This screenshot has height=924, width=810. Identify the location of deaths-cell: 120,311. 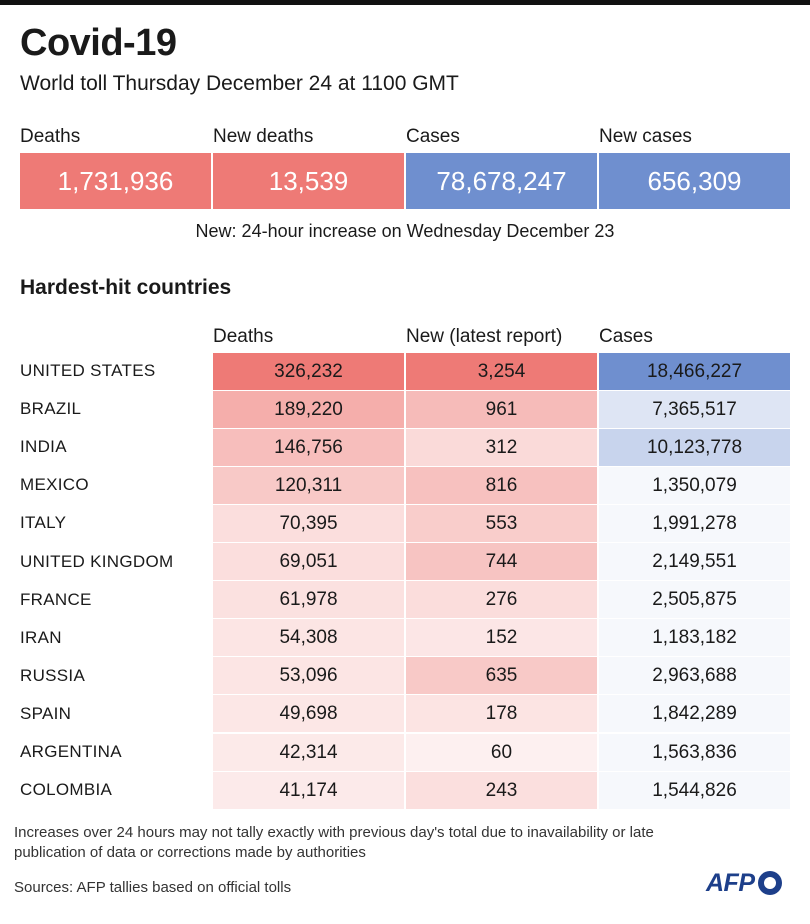
(308, 485).